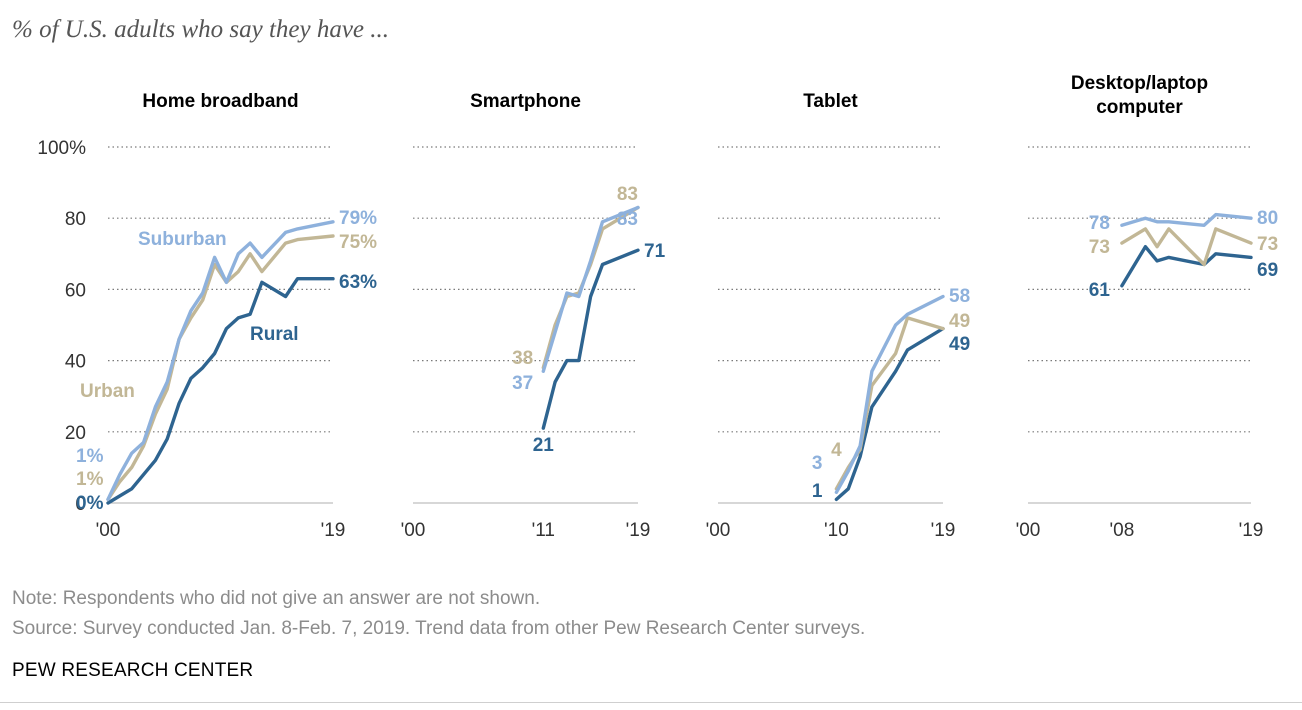 The image size is (1302, 710). What do you see at coordinates (544, 445) in the screenshot?
I see `start-label-rural: 21` at bounding box center [544, 445].